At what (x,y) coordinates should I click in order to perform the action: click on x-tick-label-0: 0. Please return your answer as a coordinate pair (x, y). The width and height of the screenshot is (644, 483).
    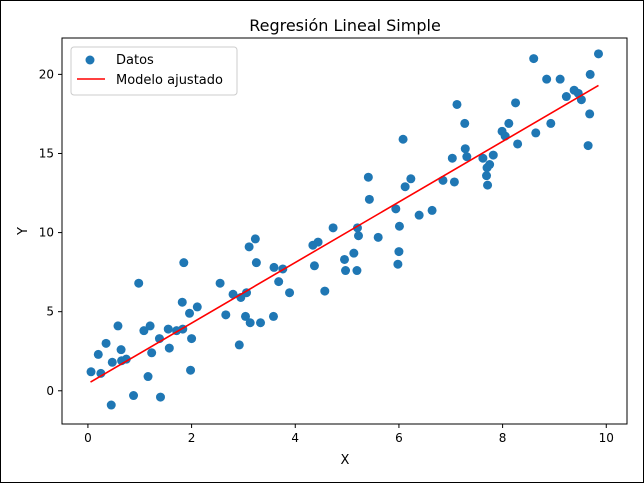
    Looking at the image, I should click on (88, 438).